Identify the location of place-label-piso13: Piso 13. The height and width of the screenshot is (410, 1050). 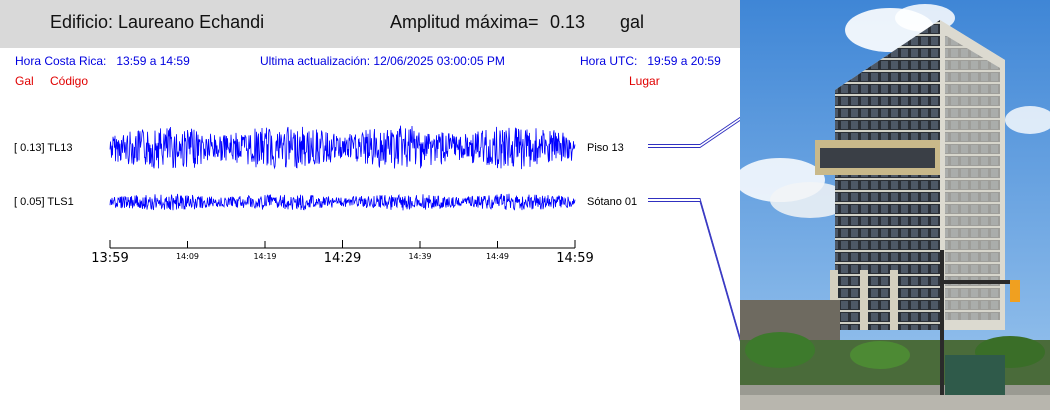
(605, 148).